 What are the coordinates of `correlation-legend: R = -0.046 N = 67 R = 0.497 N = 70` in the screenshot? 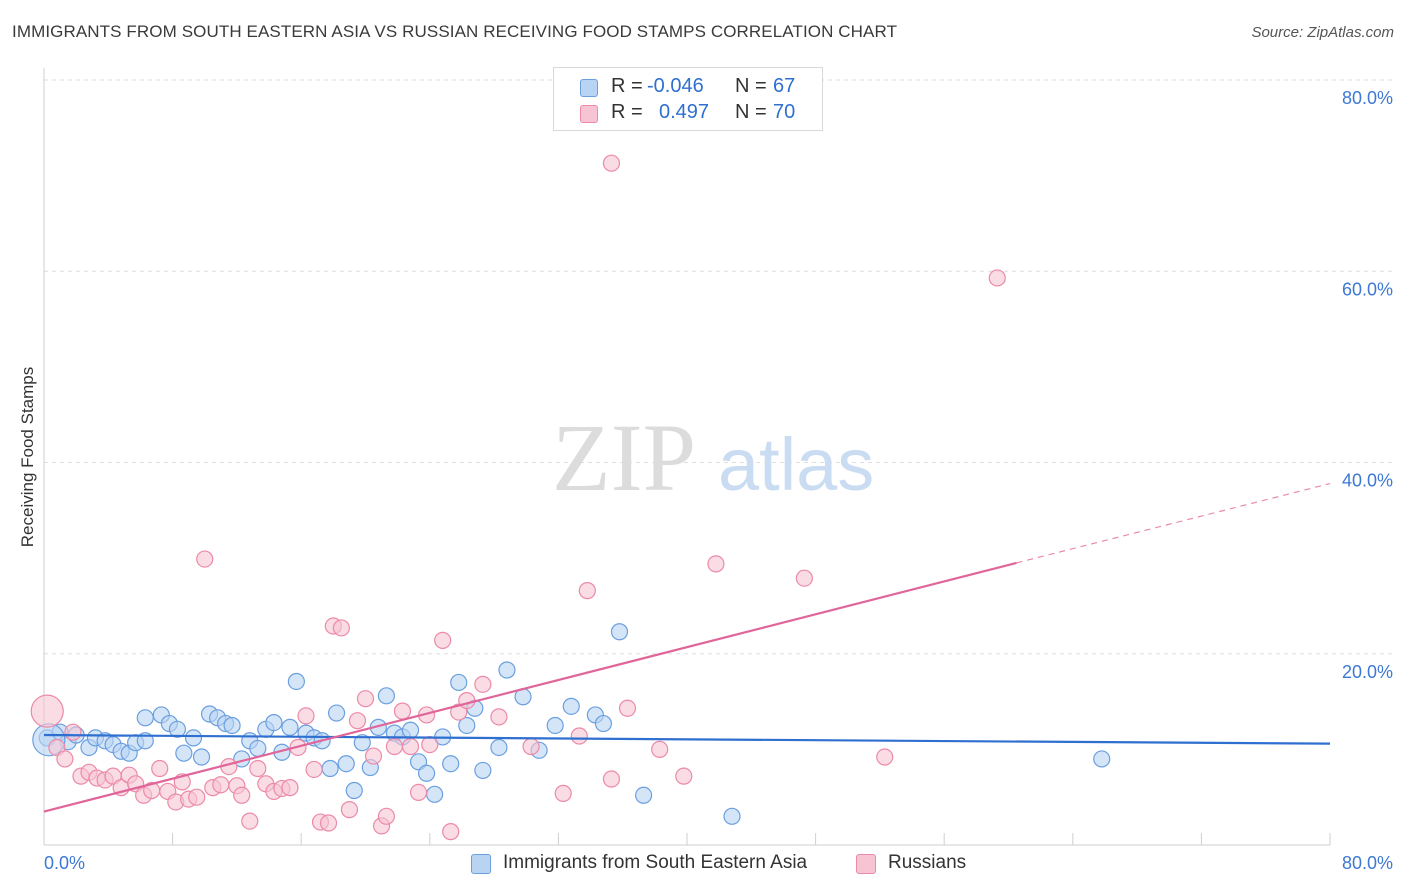 It's located at (688, 99).